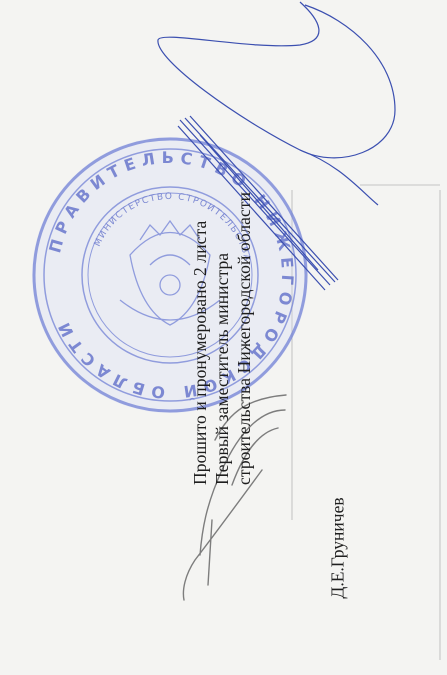 The height and width of the screenshot is (675, 447). Describe the element at coordinates (244, 338) in the screenshot. I see `certification-line-3: строительства Нижегородской области` at that location.